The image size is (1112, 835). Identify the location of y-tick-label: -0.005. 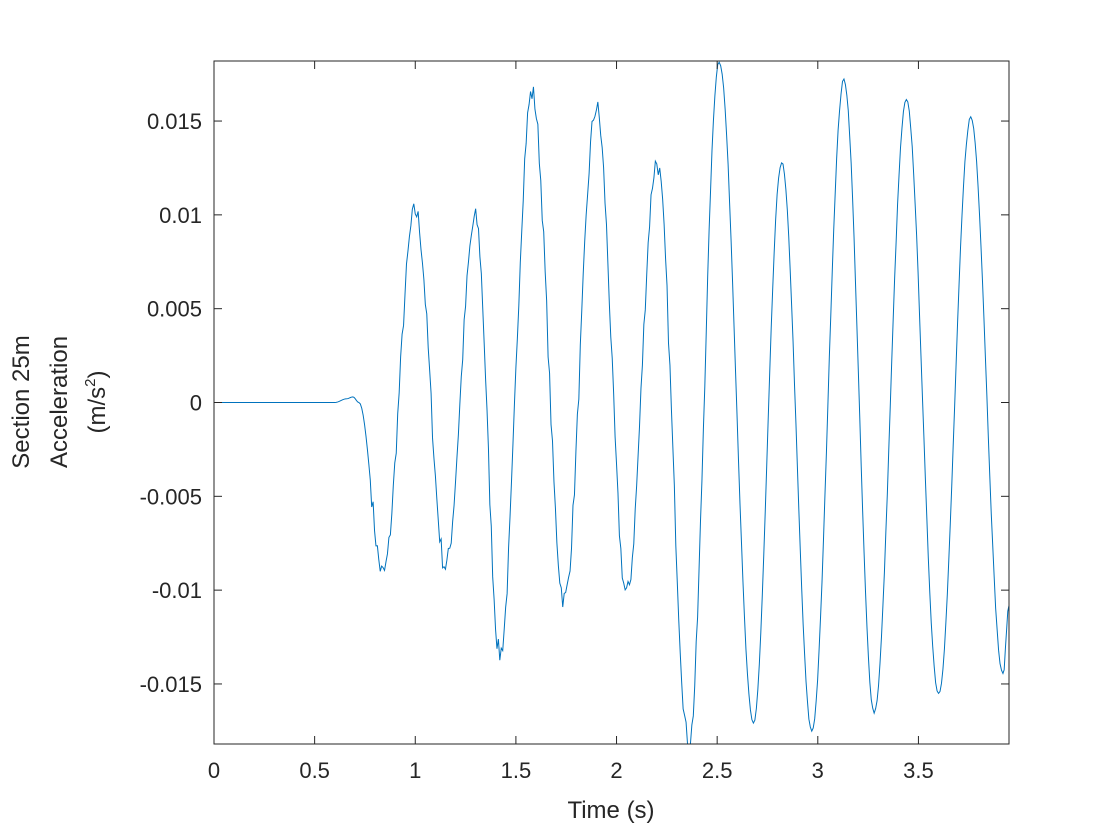
(171, 496).